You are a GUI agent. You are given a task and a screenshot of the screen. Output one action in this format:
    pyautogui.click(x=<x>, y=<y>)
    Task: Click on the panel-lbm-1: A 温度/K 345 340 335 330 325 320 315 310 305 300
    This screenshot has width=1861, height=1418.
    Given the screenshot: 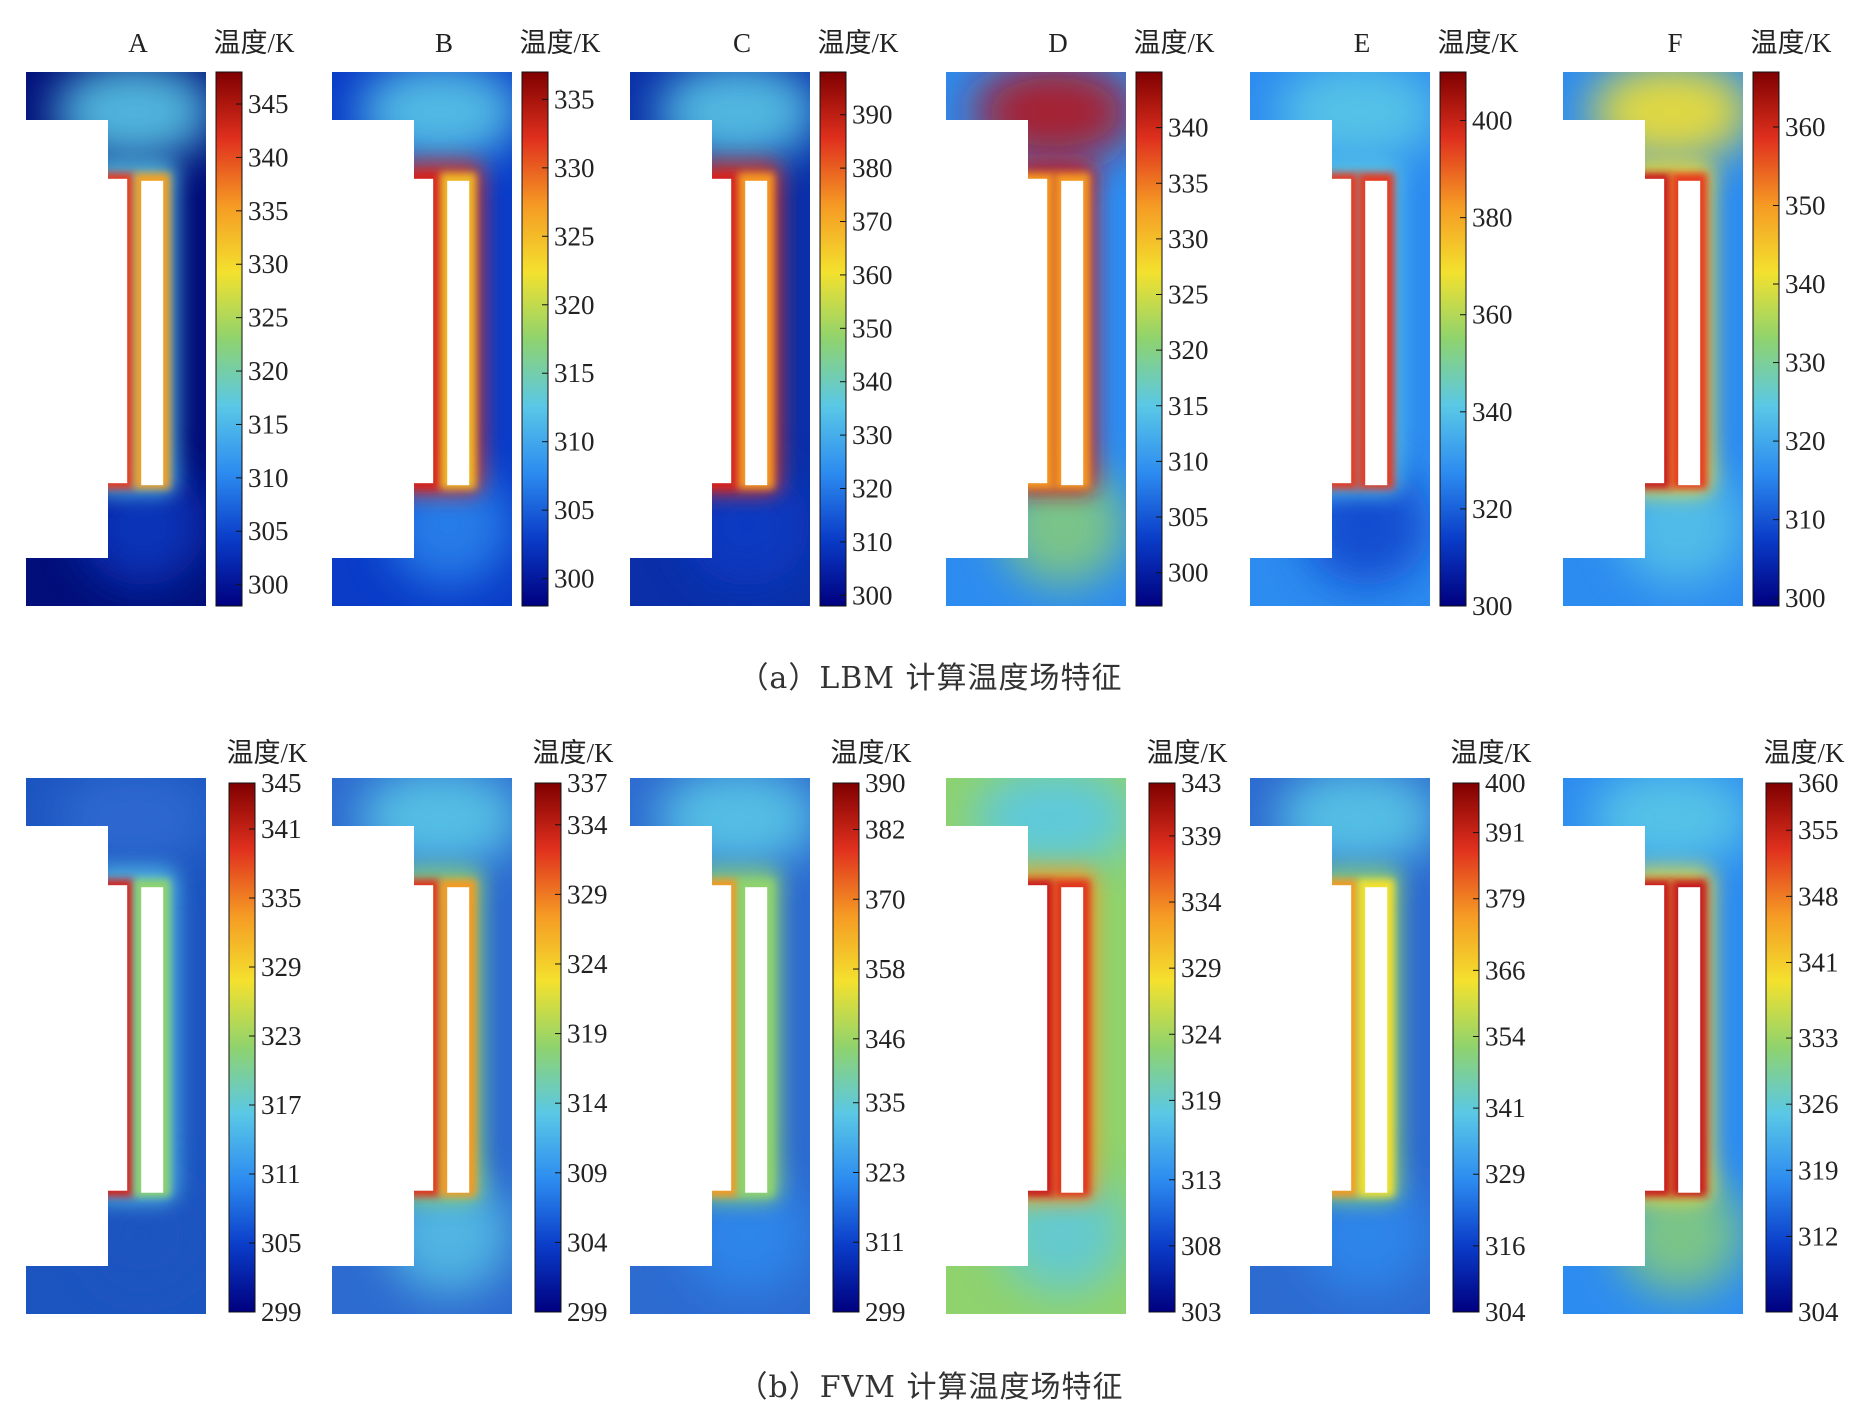 What is the action you would take?
    pyautogui.click(x=160, y=317)
    